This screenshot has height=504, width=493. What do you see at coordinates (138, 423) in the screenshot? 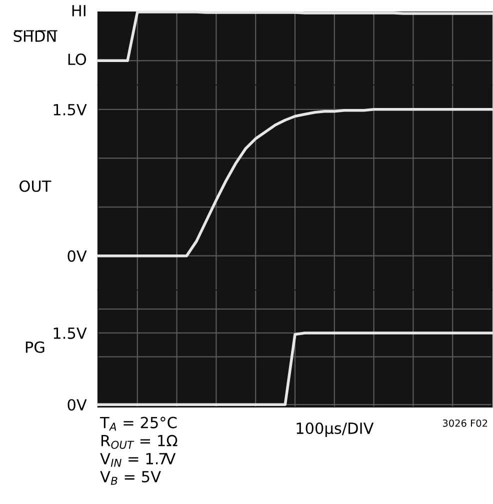
I see `text: T$_{A}$ = 25°C` at bounding box center [138, 423].